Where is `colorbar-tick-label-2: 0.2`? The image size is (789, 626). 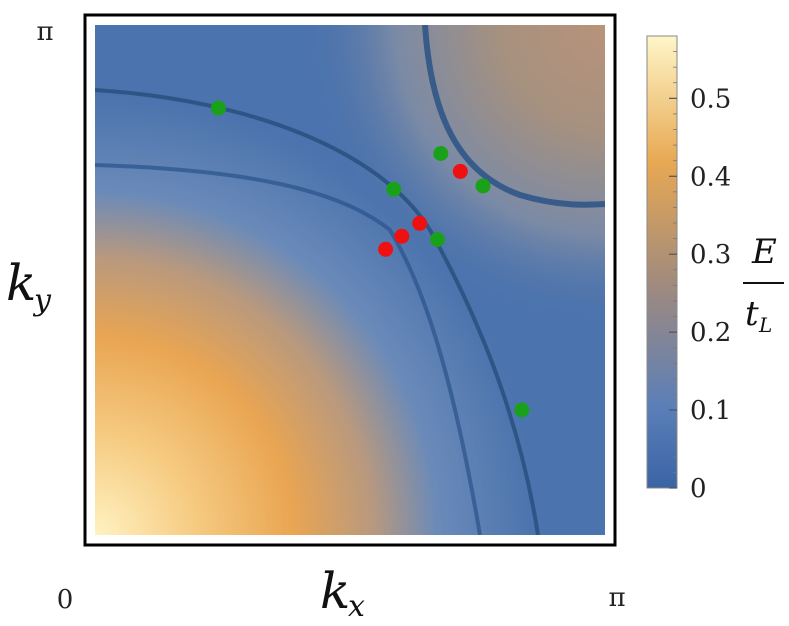 colorbar-tick-label-2: 0.2 is located at coordinates (710, 333).